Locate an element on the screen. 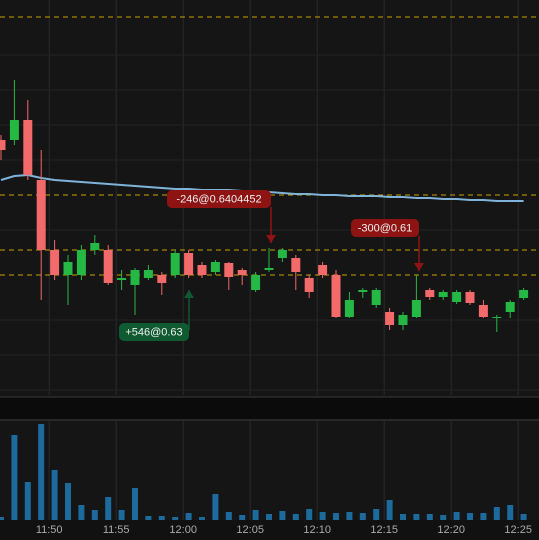 This screenshot has height=540, width=539. x-tick-label: 12:15 is located at coordinates (384, 530).